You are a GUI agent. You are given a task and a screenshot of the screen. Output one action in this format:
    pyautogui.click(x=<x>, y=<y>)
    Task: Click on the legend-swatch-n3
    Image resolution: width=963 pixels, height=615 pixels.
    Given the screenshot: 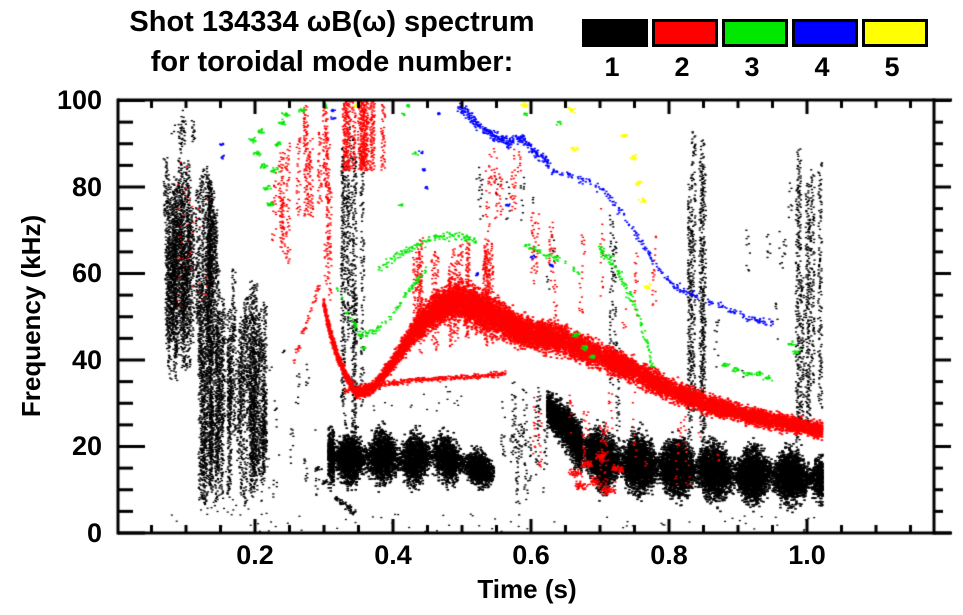 What is the action you would take?
    pyautogui.click(x=755, y=33)
    